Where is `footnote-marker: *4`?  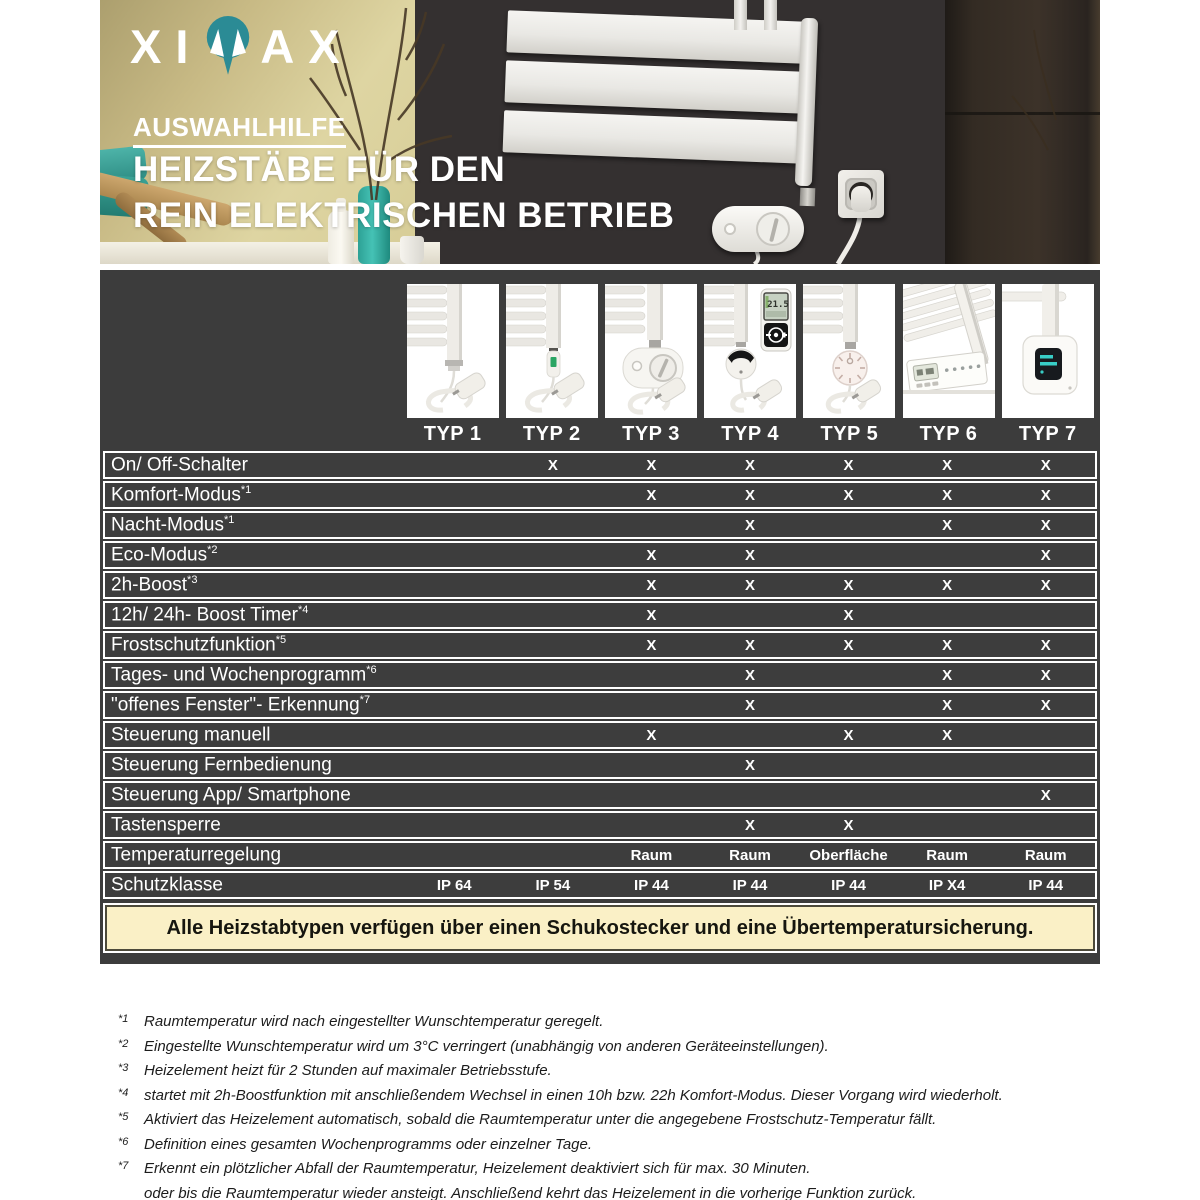 footnote-marker: *4 is located at coordinates (123, 1092).